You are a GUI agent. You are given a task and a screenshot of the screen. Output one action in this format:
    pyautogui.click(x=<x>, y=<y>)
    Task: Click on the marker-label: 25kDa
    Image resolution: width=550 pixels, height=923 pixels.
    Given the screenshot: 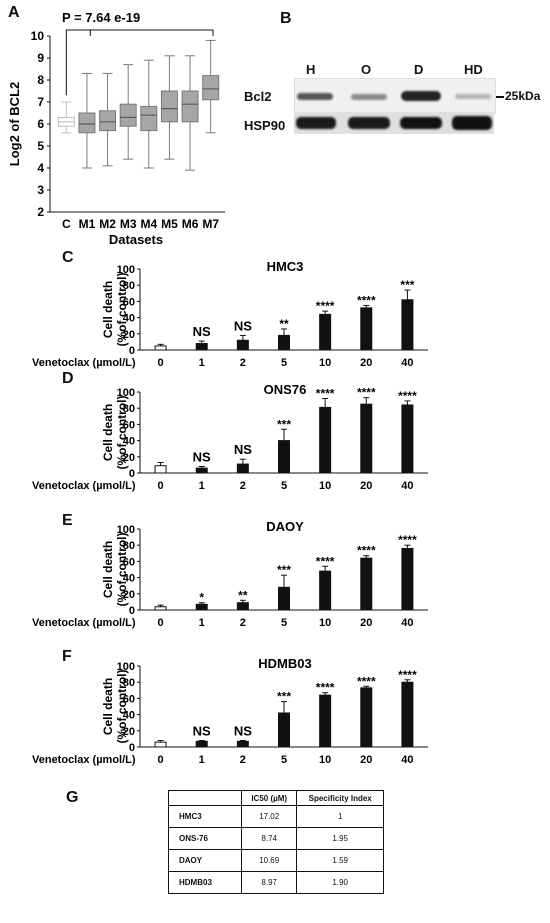 What is the action you would take?
    pyautogui.click(x=523, y=96)
    